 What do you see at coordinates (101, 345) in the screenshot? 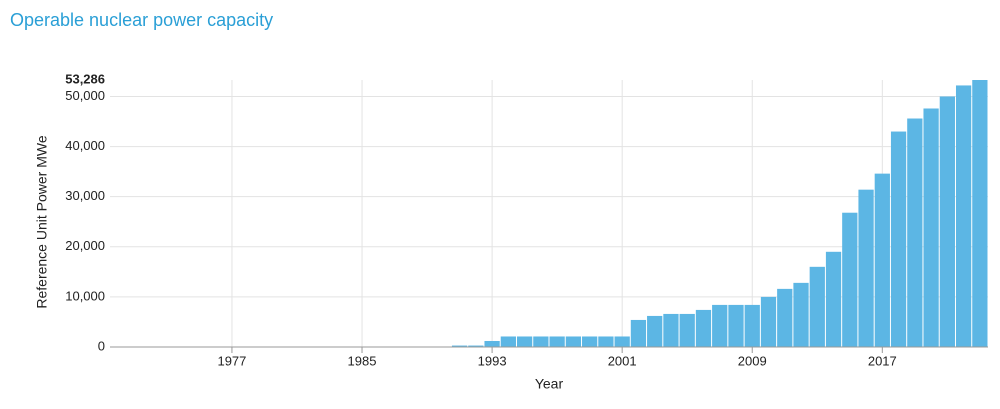
I see `y-tick-label: 0` at bounding box center [101, 345].